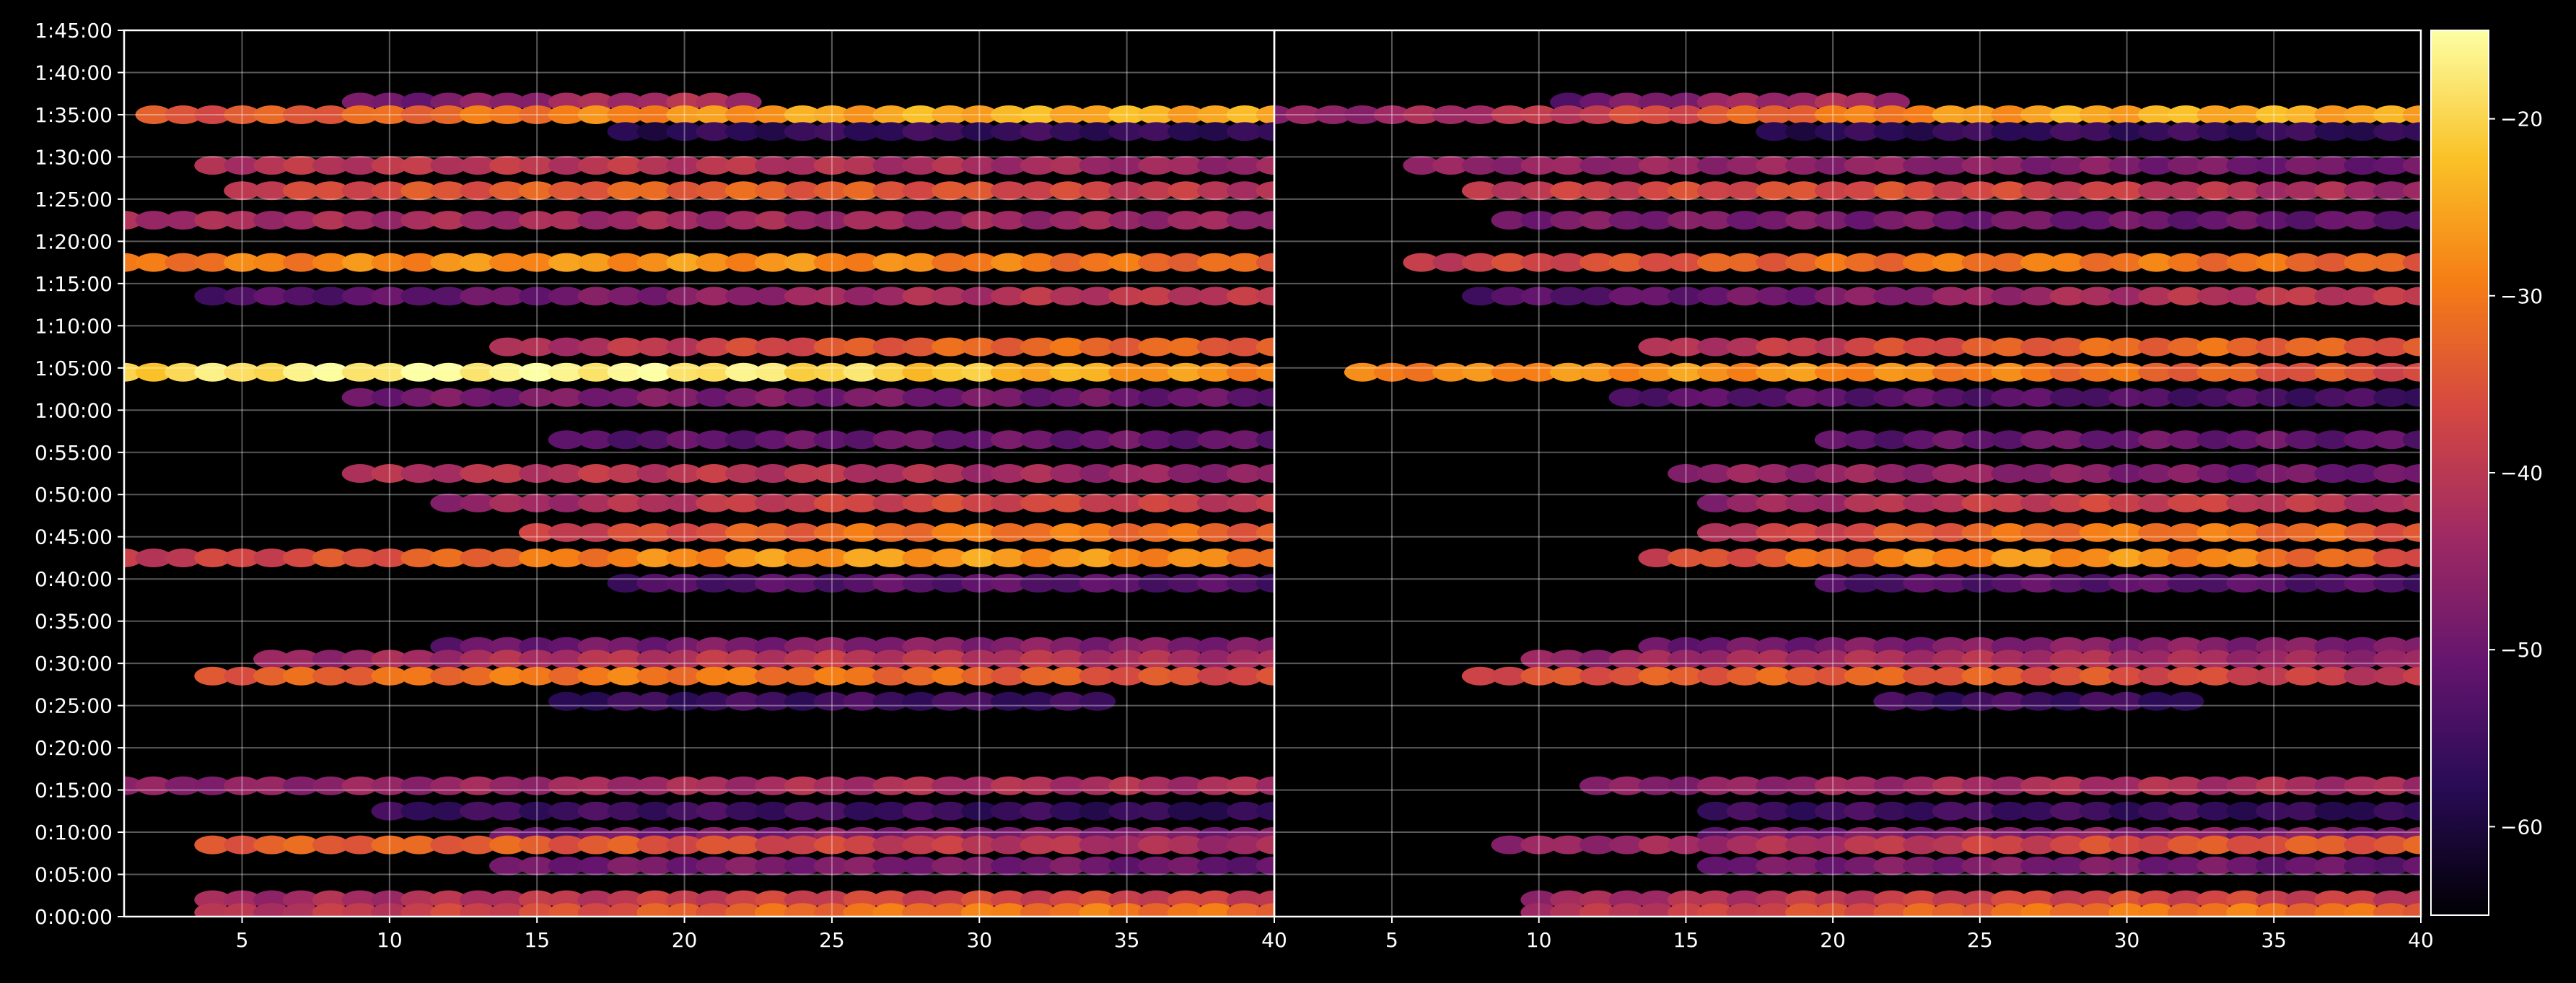 Image resolution: width=2576 pixels, height=983 pixels. I want to click on x-axis: 5 10 15 20 25 30 35 40, so click(1910, 934).